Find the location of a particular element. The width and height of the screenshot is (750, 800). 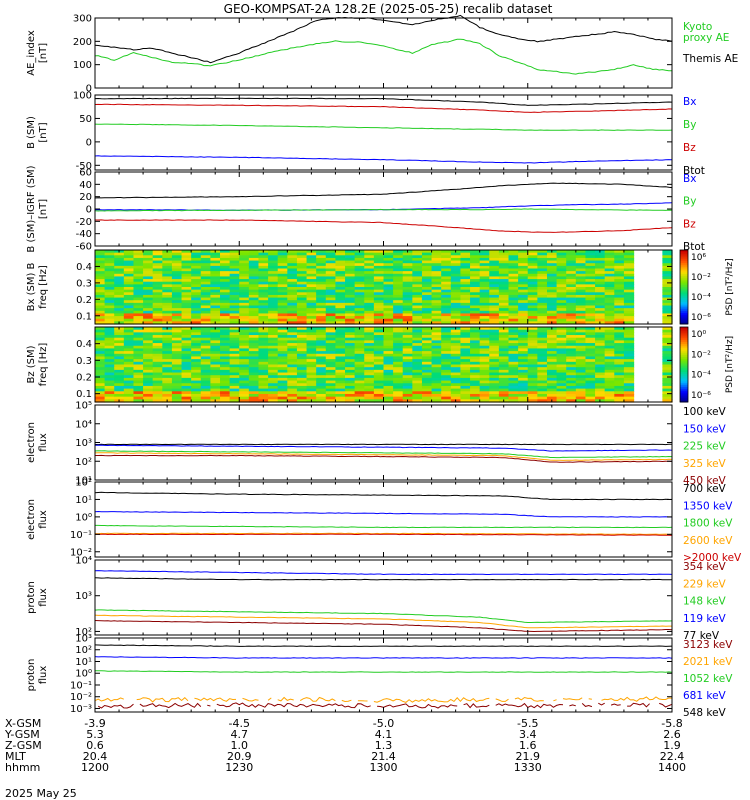

y-tick-label: -60 is located at coordinates (84, 247).